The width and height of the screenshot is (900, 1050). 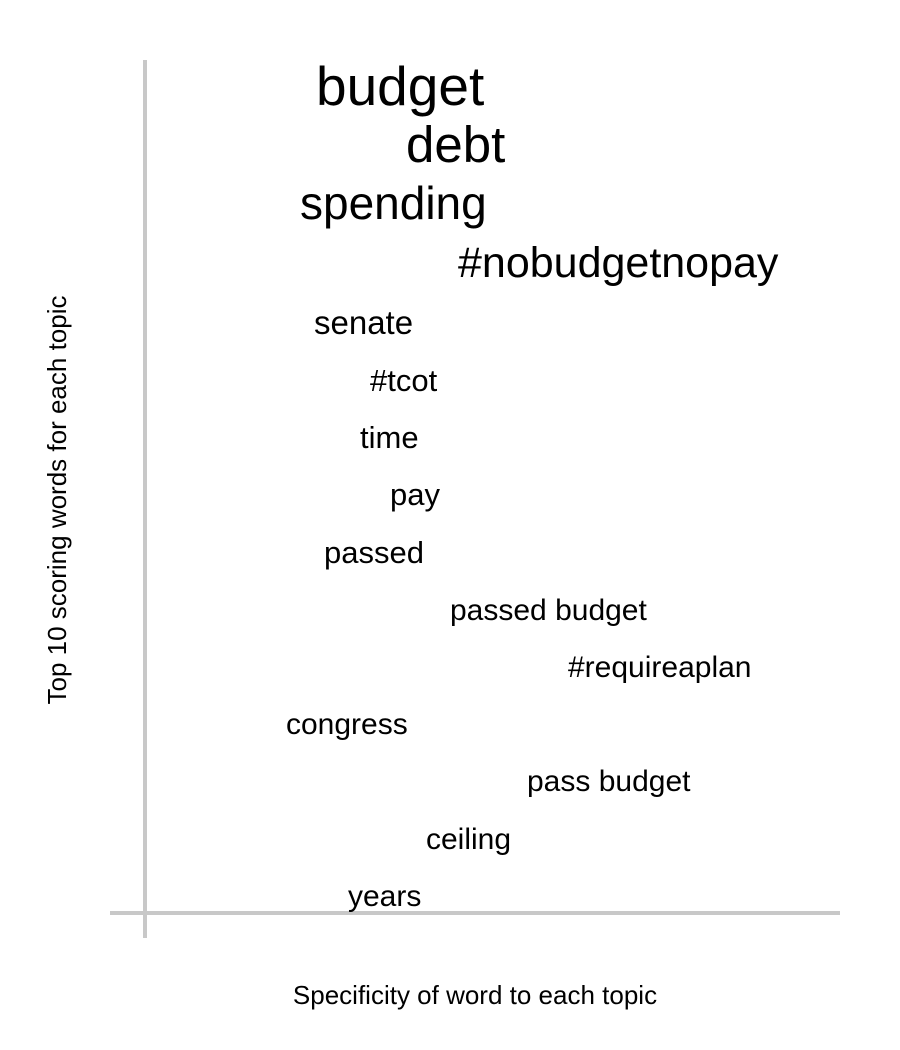 What do you see at coordinates (404, 380) in the screenshot?
I see `word-6: #tcot` at bounding box center [404, 380].